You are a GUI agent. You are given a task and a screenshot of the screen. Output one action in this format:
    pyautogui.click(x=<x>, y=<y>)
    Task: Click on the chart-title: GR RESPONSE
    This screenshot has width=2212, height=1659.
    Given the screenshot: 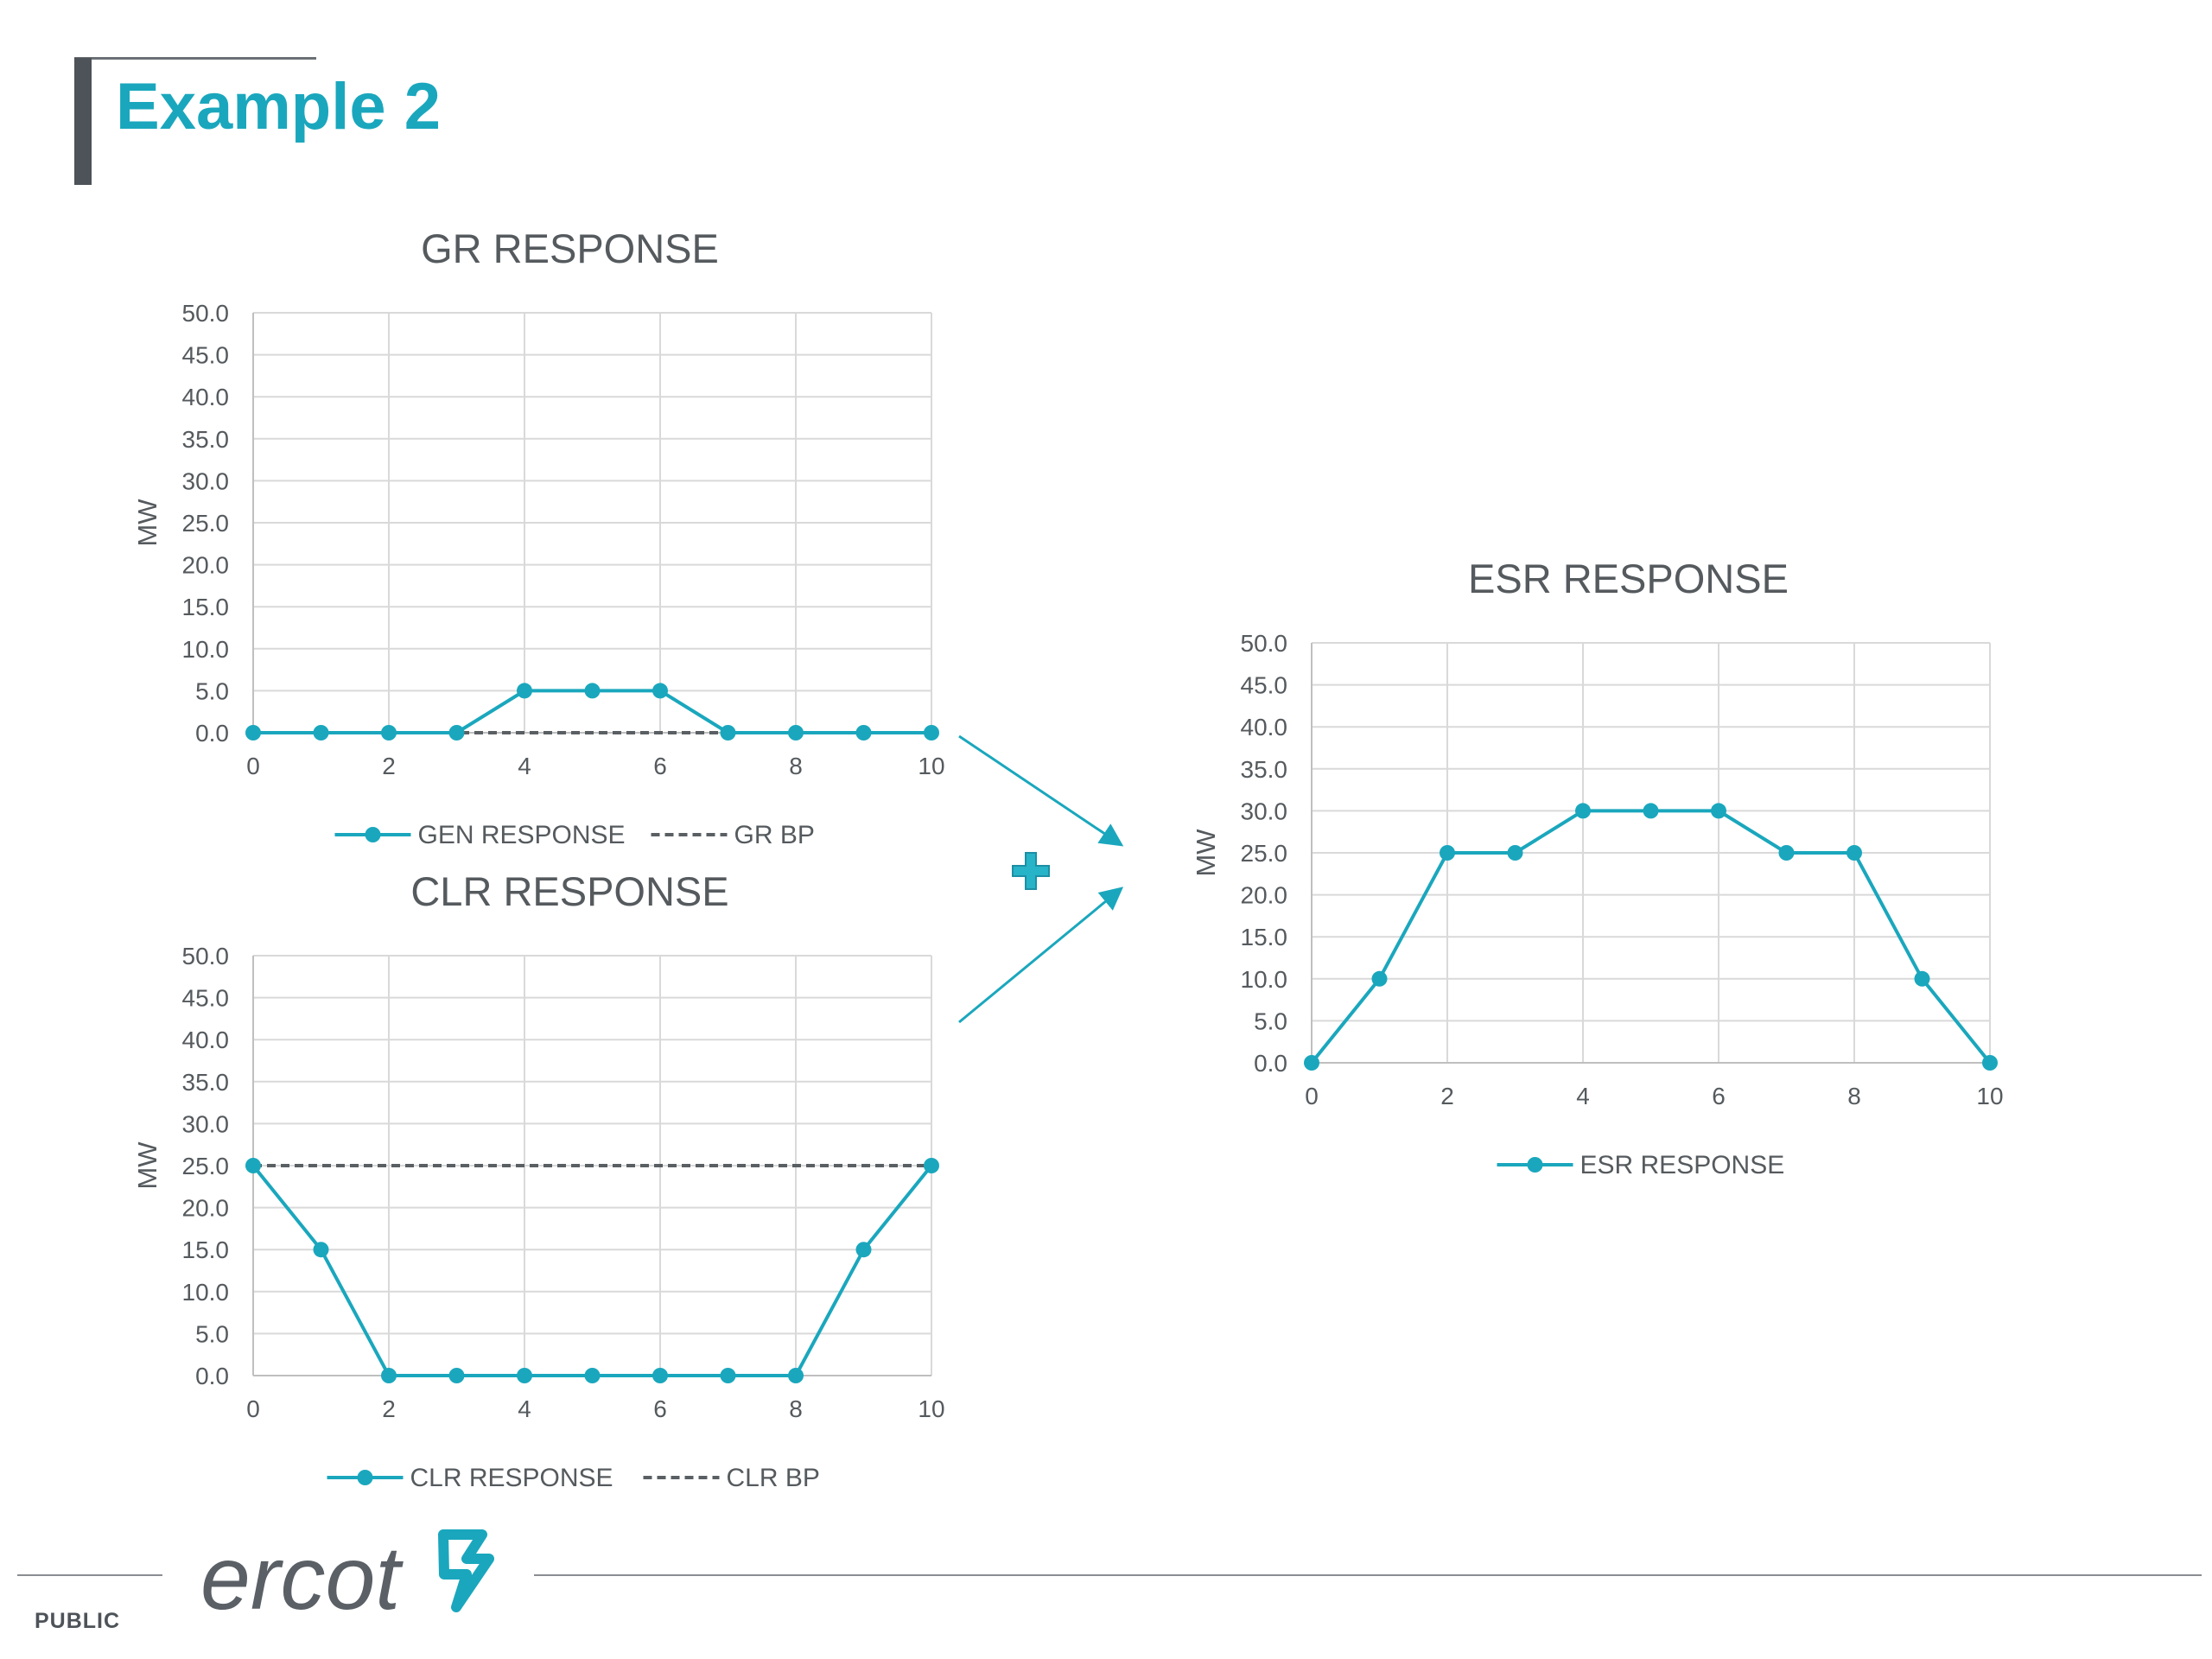 What is the action you would take?
    pyautogui.click(x=570, y=248)
    